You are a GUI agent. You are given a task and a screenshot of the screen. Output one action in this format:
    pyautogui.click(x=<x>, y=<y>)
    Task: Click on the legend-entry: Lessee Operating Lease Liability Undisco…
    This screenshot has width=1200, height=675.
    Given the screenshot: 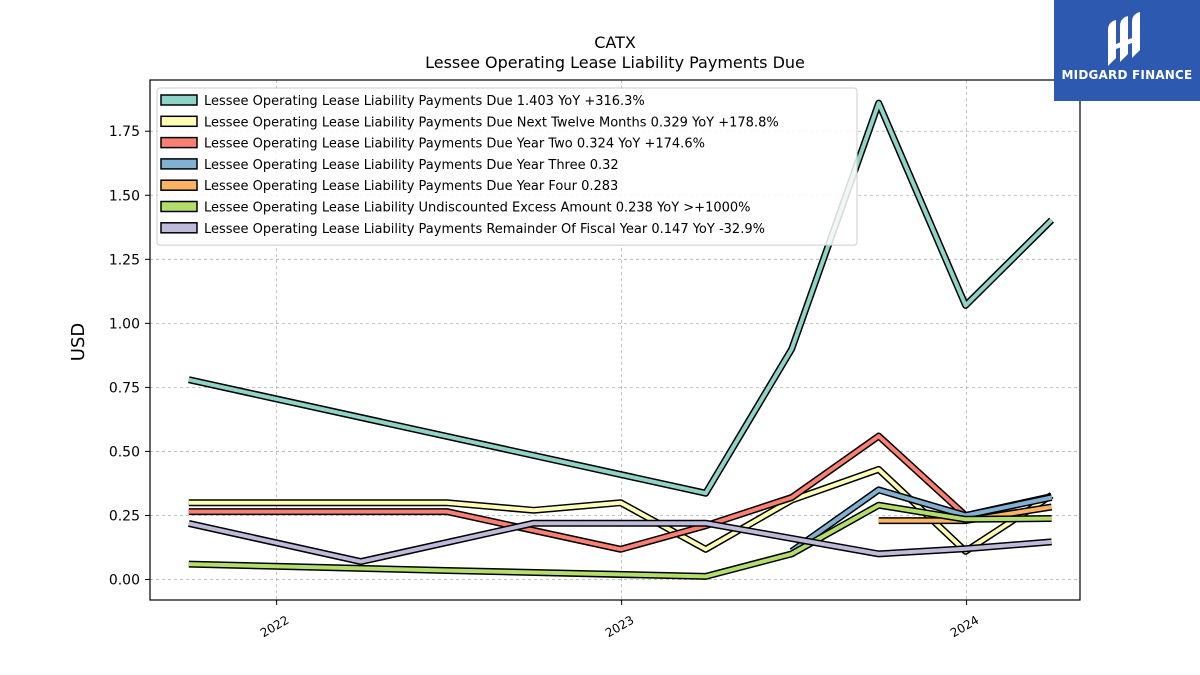 What is the action you would take?
    pyautogui.click(x=477, y=208)
    